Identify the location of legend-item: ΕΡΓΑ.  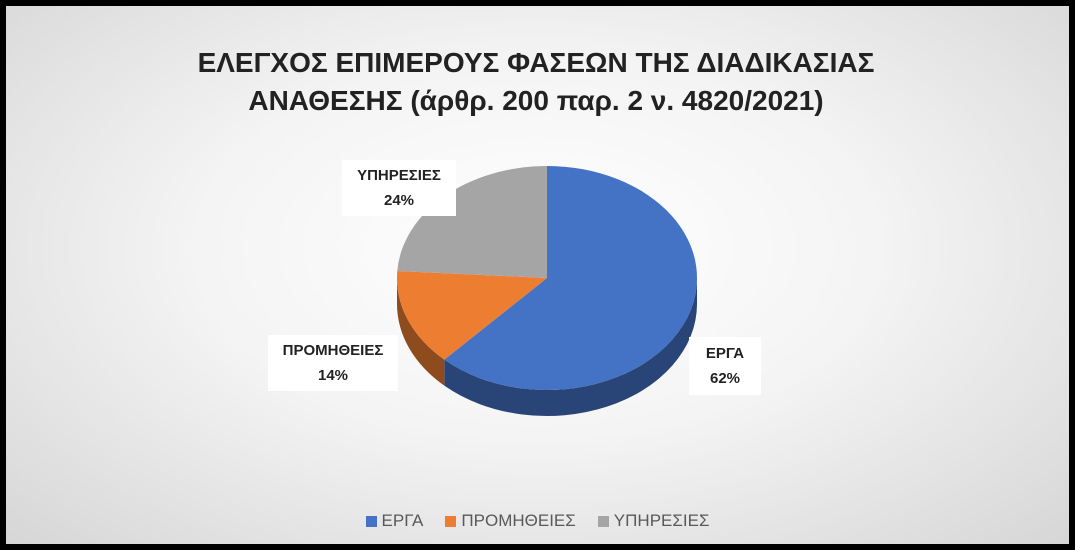
(394, 521).